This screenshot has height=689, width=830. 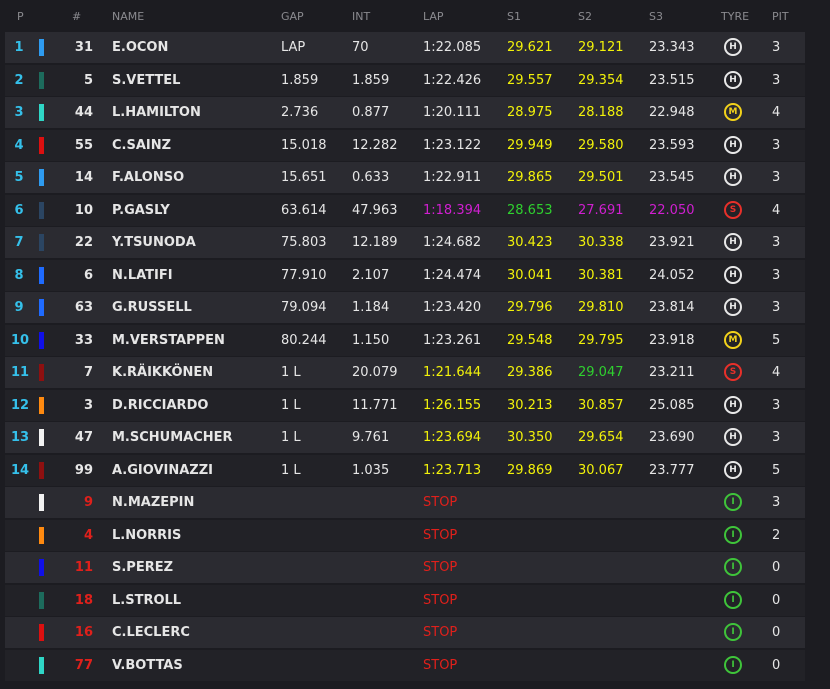 What do you see at coordinates (19, 47) in the screenshot?
I see `position: 1` at bounding box center [19, 47].